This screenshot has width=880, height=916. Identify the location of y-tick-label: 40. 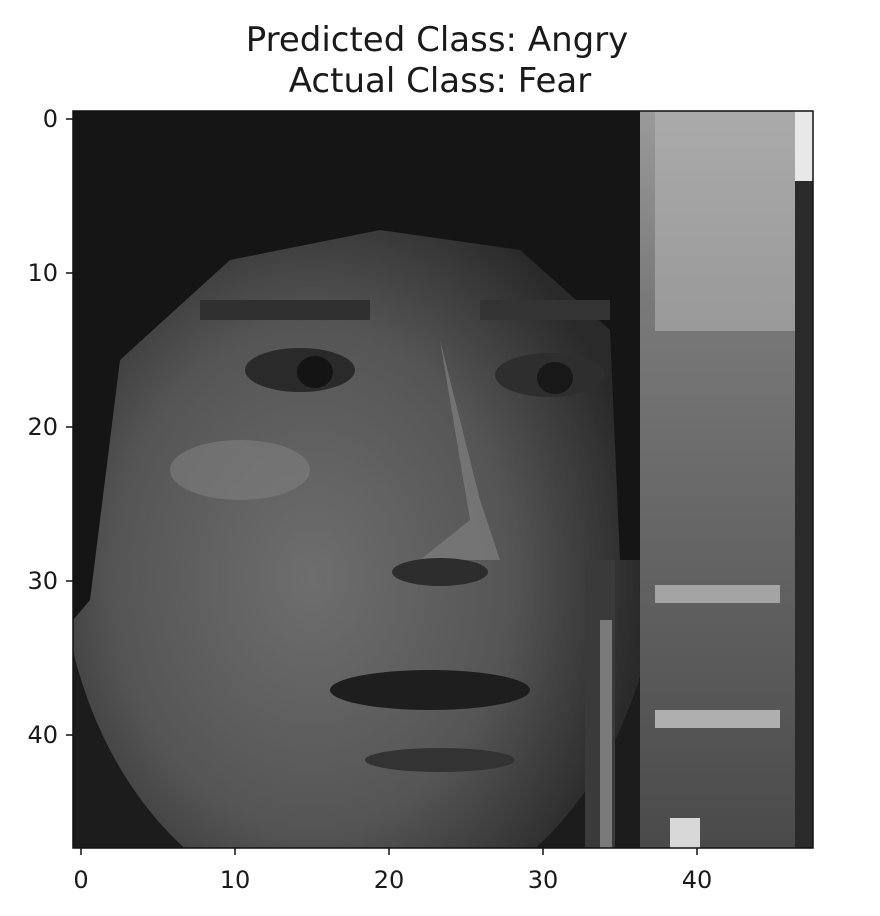
(42, 735).